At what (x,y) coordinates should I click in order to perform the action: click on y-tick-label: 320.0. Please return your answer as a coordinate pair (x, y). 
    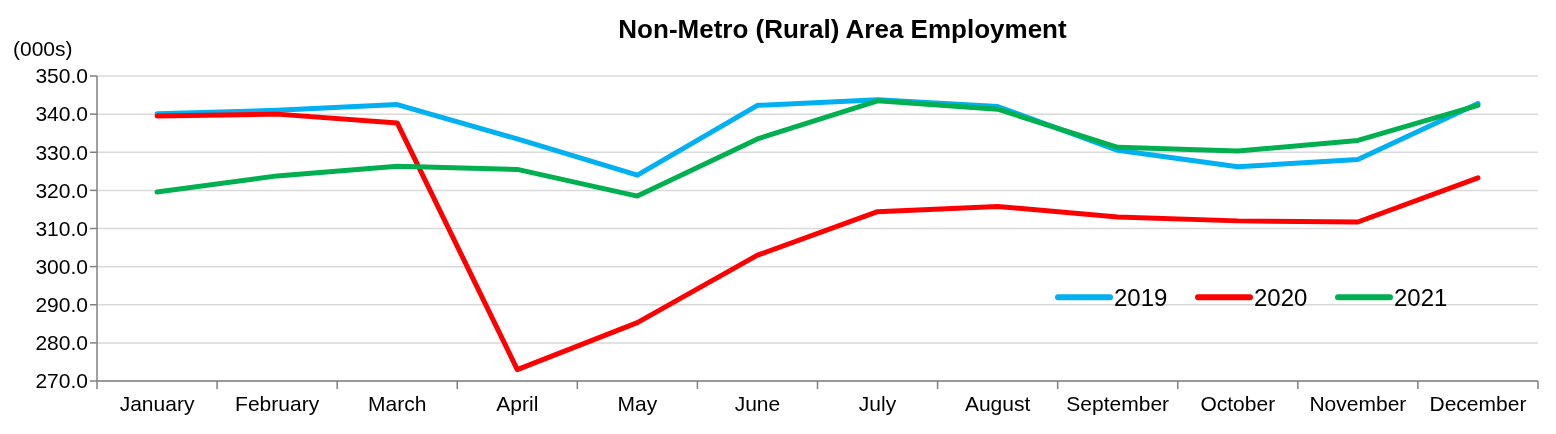
    Looking at the image, I should click on (61, 190).